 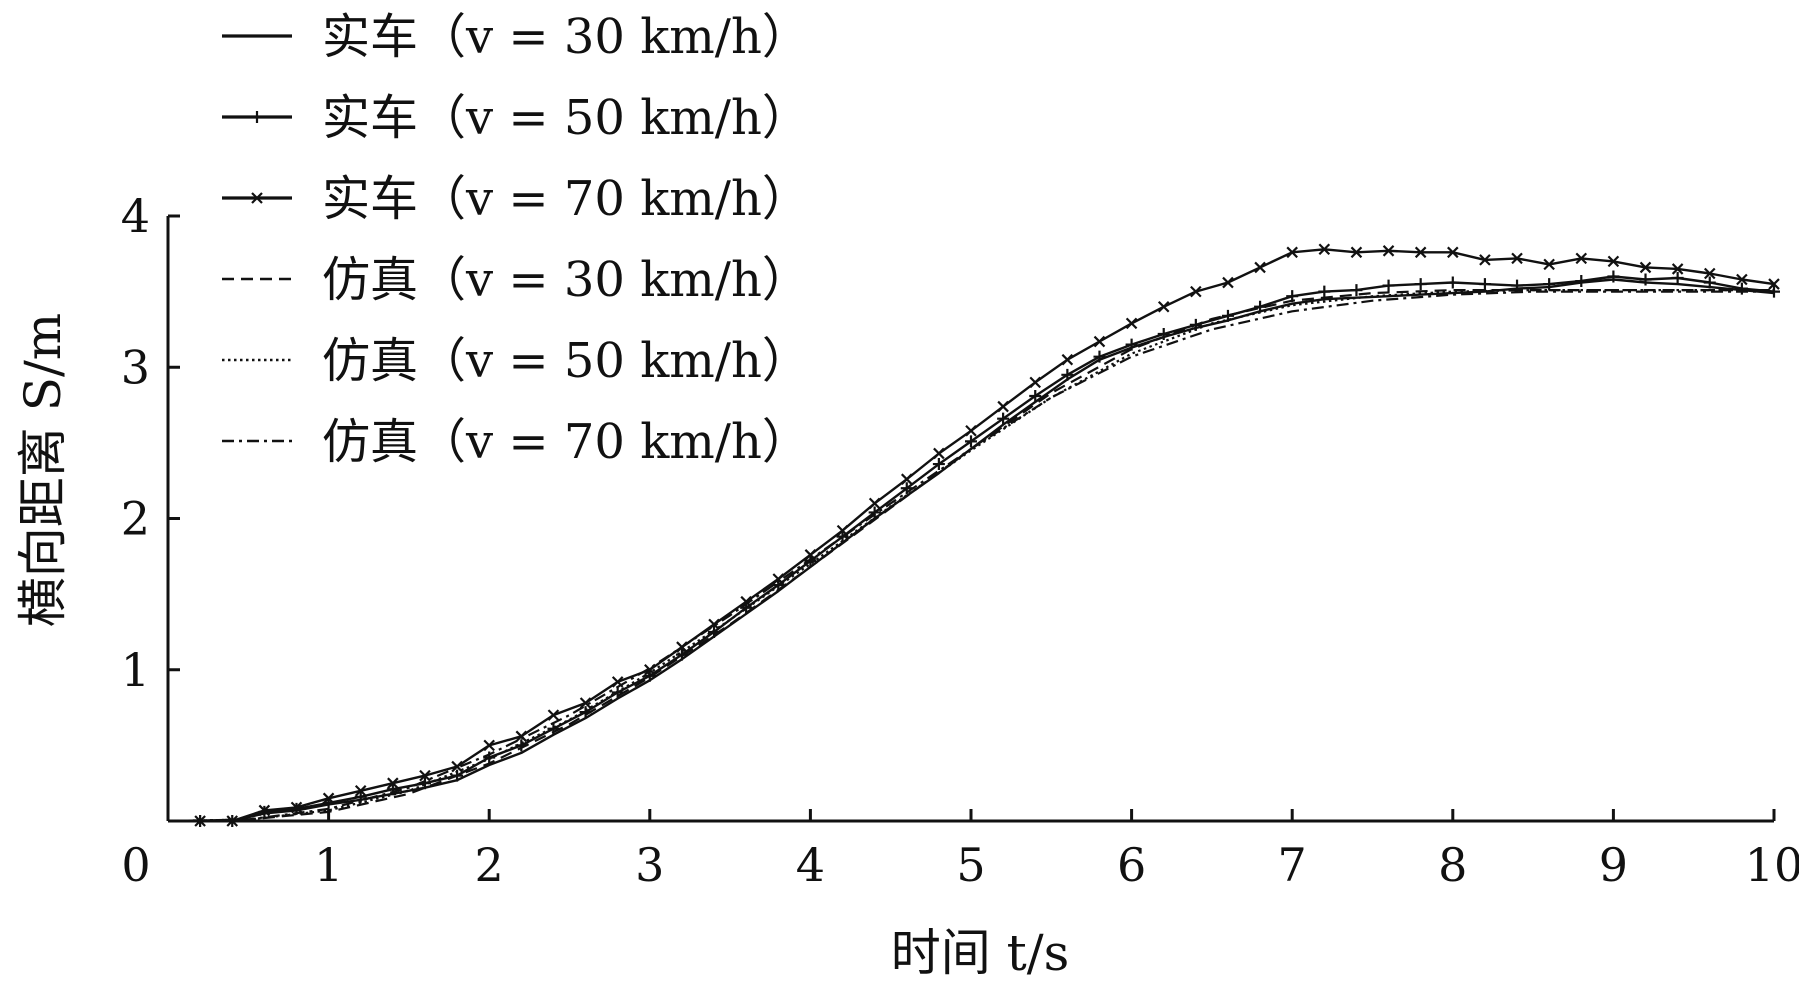 I want to click on x-tick-label: 8, so click(x=1452, y=865).